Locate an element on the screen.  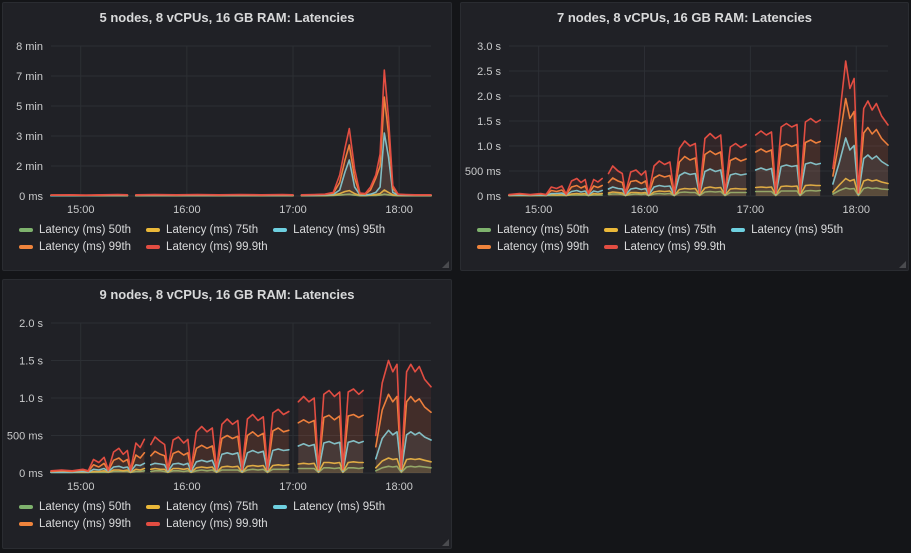
series-75th is located at coordinates (241, 465).